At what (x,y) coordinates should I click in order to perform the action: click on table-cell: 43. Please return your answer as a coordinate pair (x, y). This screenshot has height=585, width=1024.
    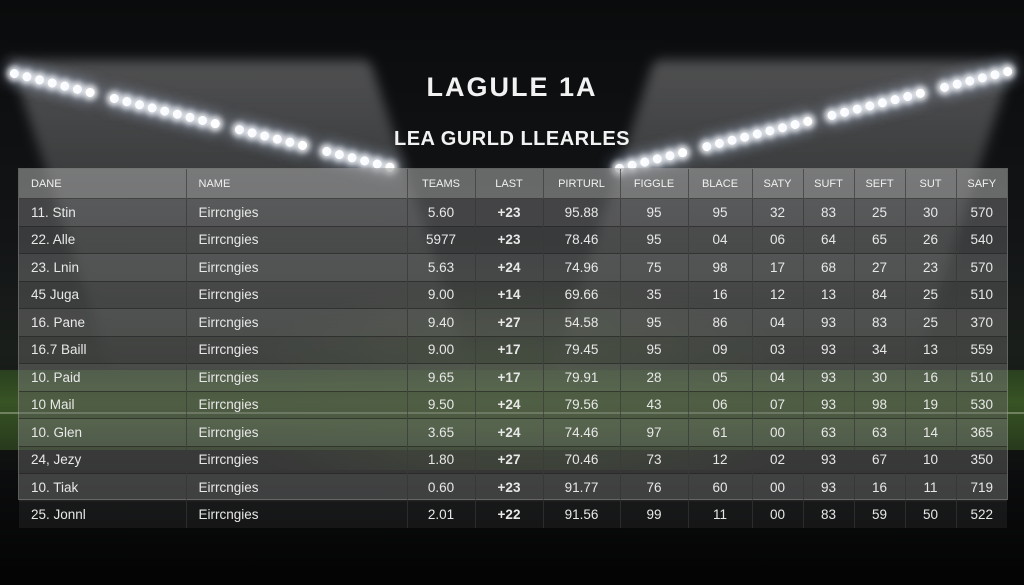
    Looking at the image, I should click on (654, 404).